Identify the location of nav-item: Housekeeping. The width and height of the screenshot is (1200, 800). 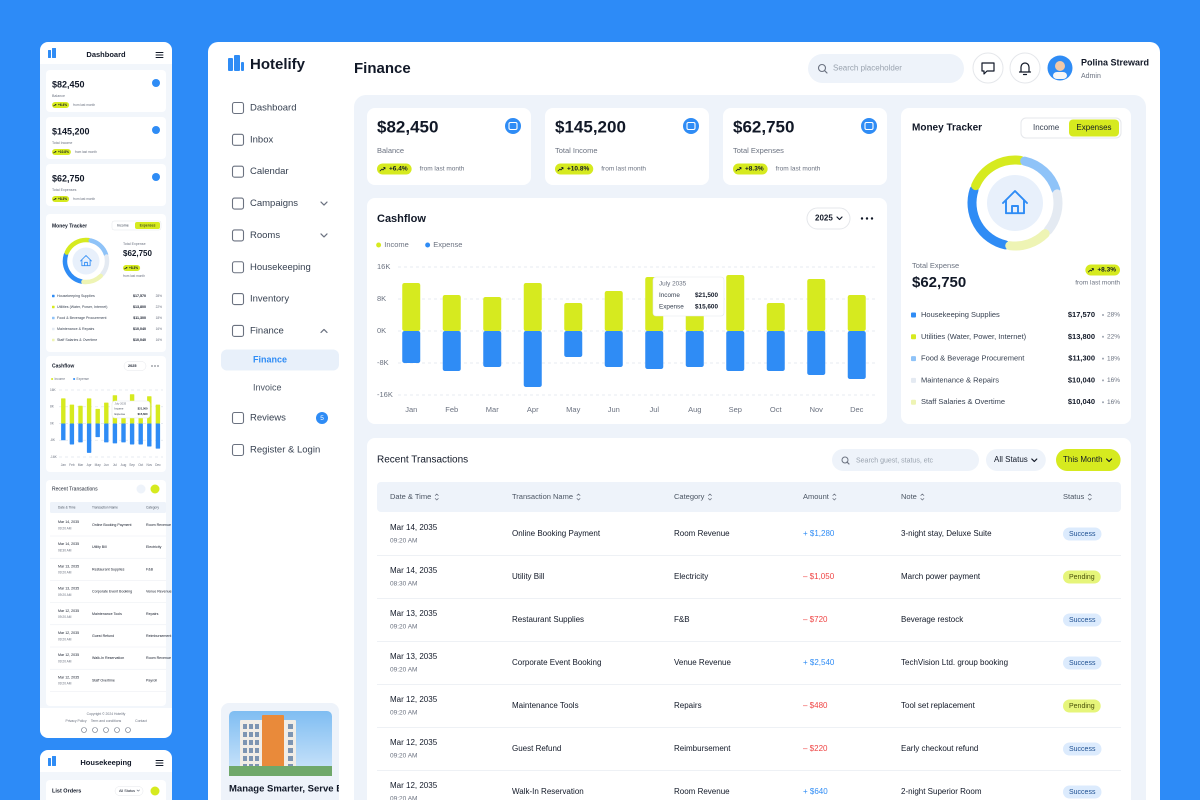
(280, 267).